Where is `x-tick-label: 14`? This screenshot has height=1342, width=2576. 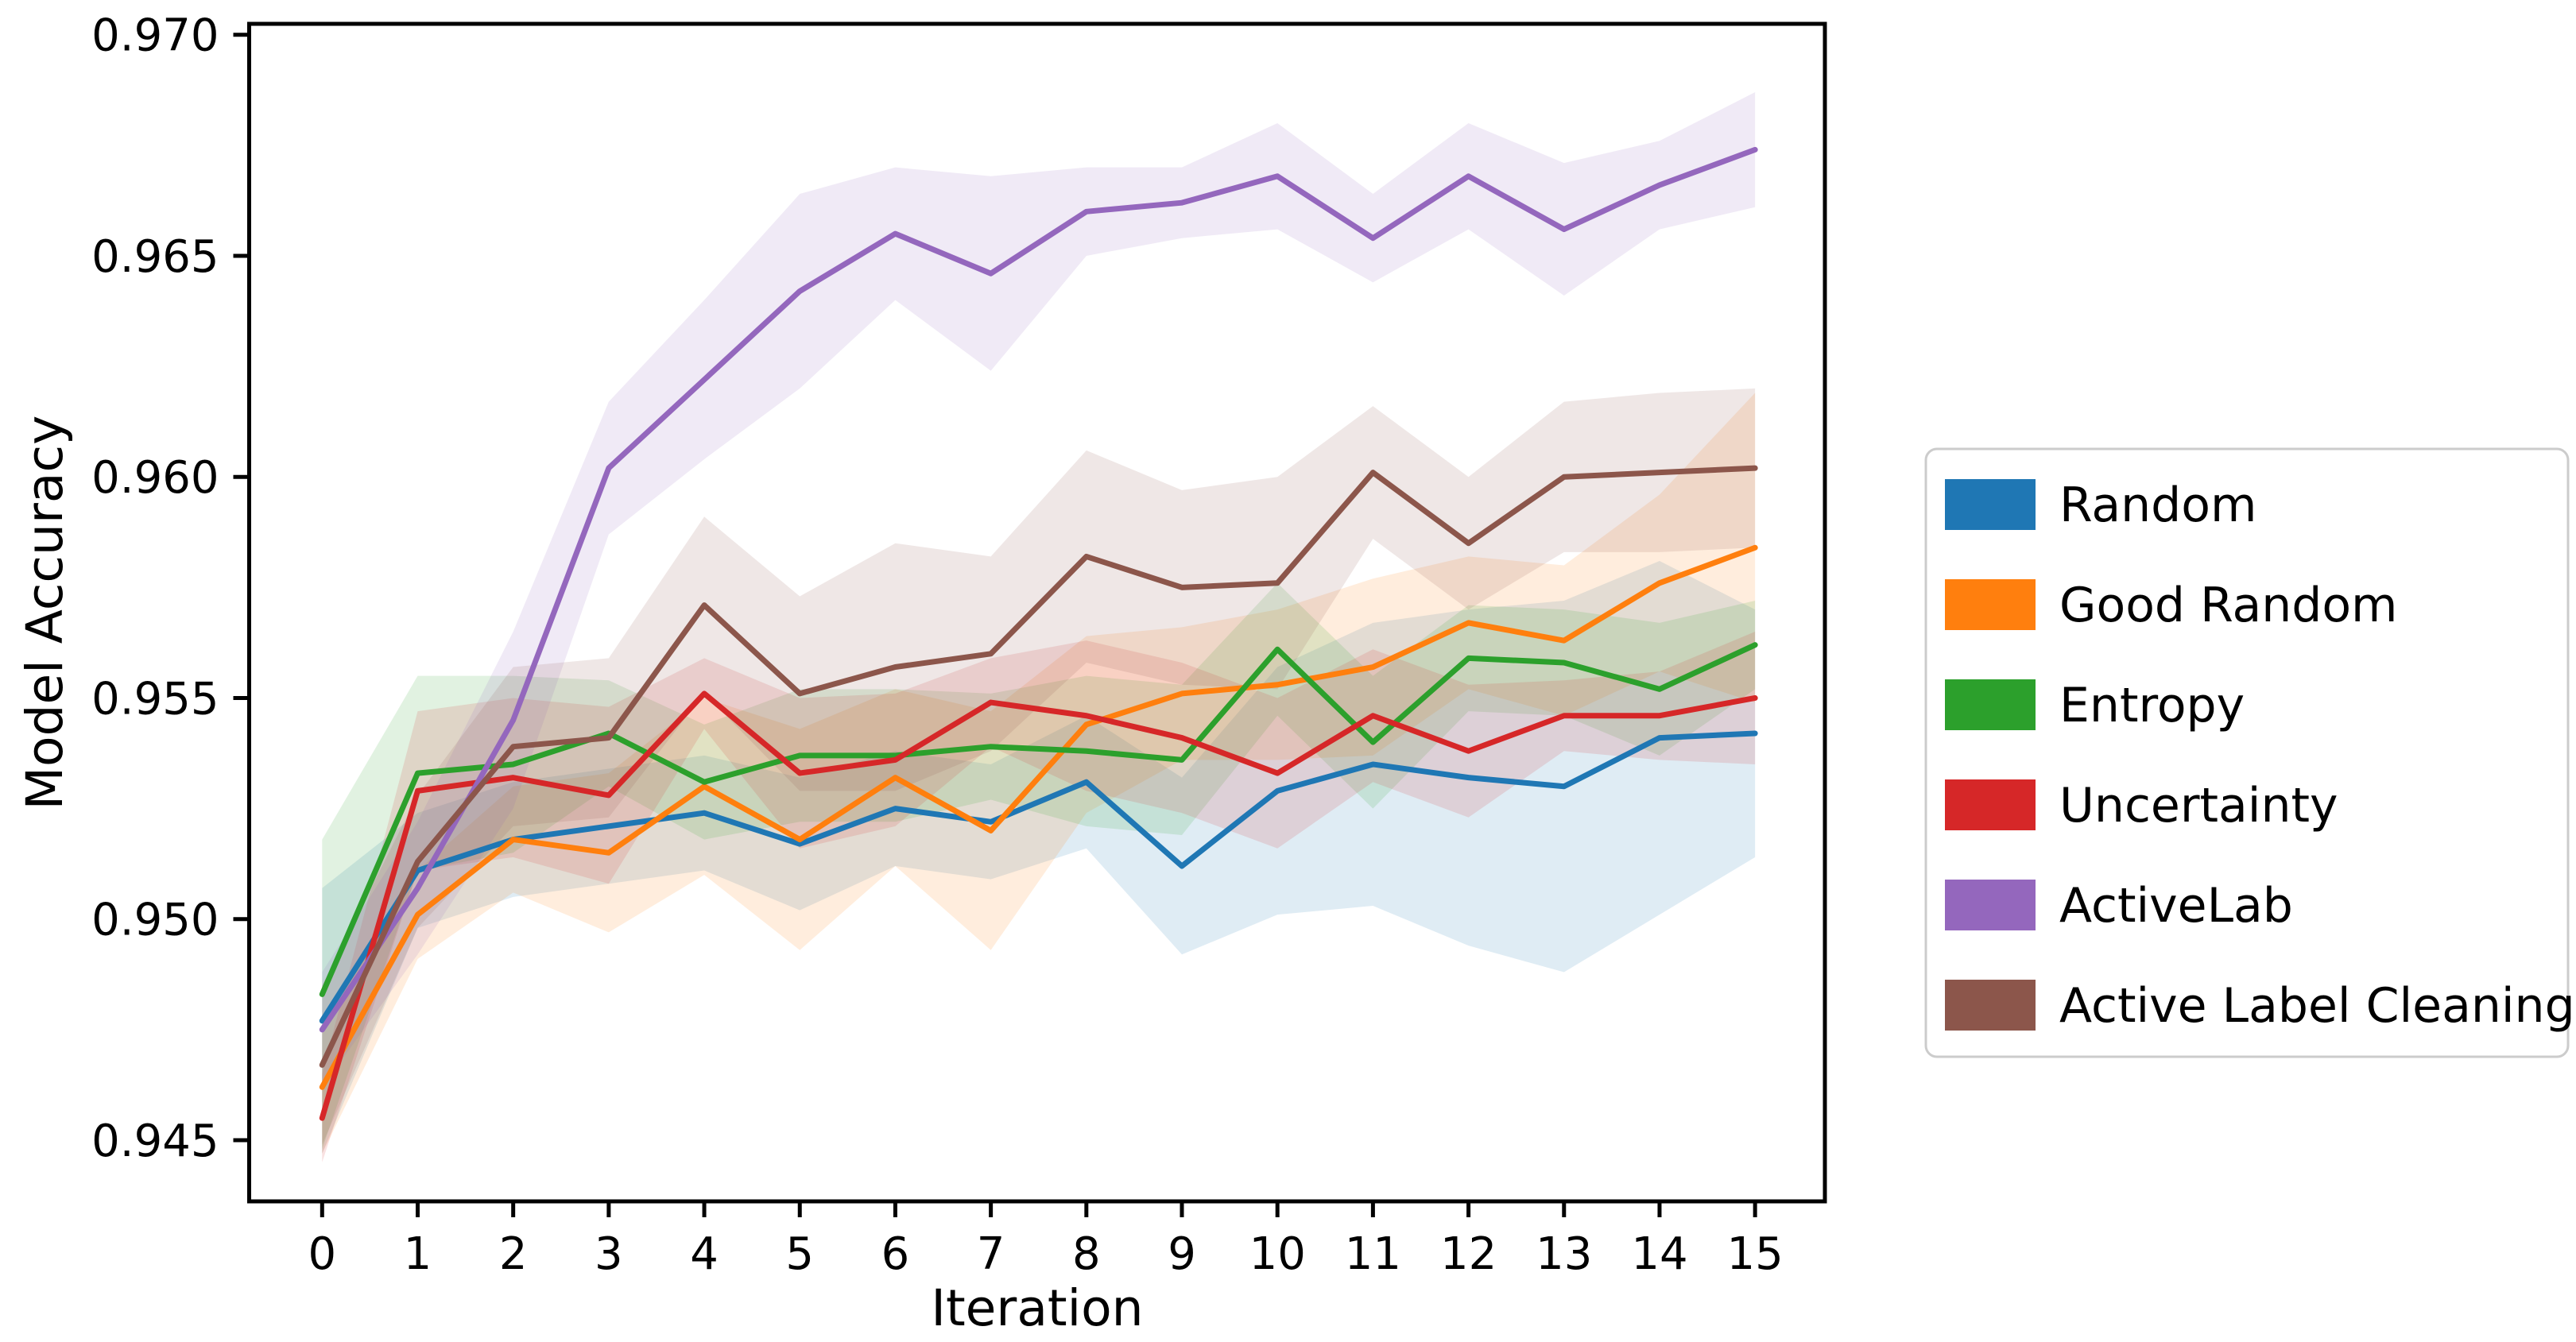
x-tick-label: 14 is located at coordinates (1659, 1254).